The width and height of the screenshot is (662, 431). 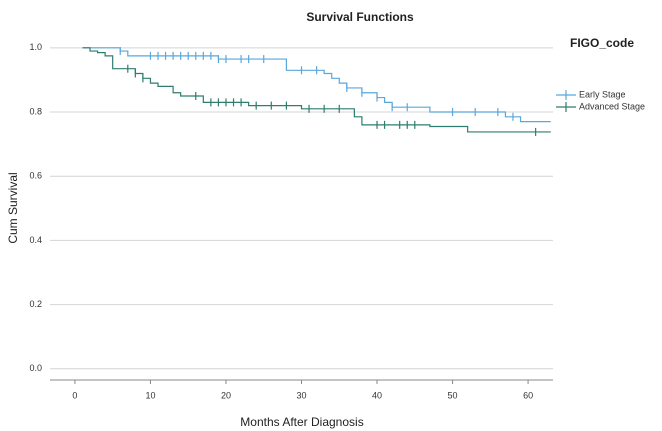 I want to click on x-tick-label: 0, so click(x=74, y=395).